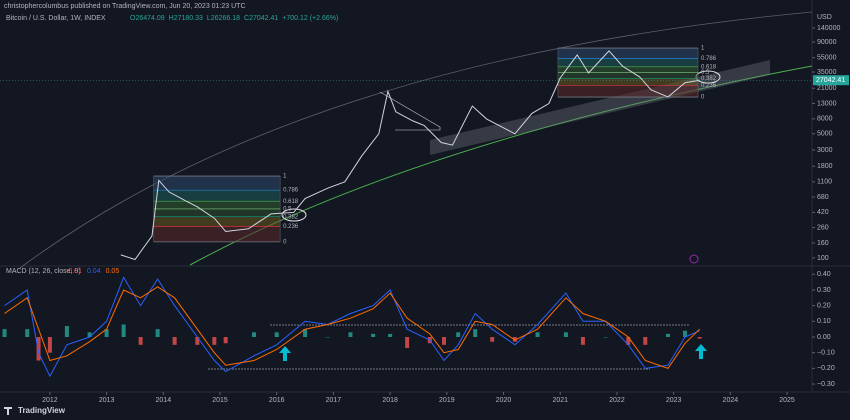 The width and height of the screenshot is (850, 420). I want to click on fib-level-label: 0.236, so click(709, 86).